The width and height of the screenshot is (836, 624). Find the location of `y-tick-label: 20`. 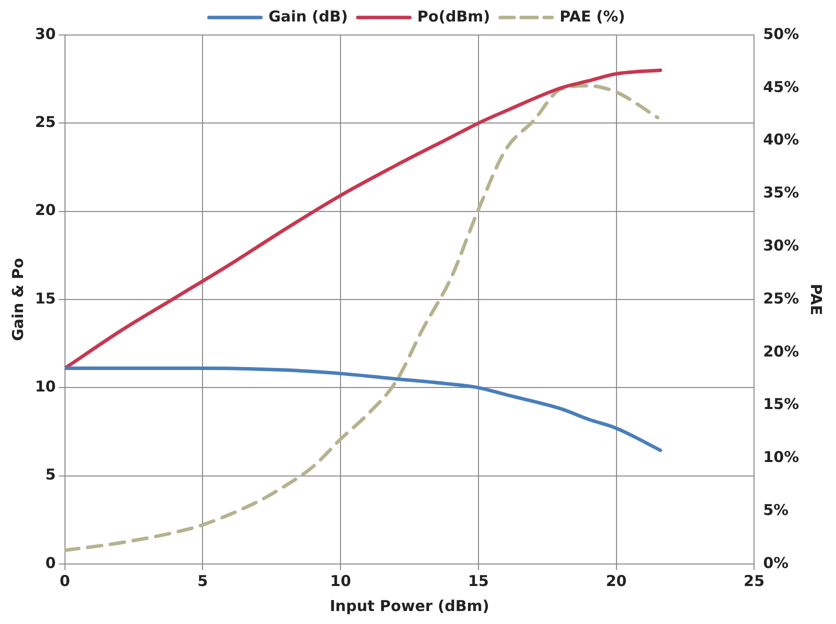

y-tick-label: 20 is located at coordinates (45, 210).